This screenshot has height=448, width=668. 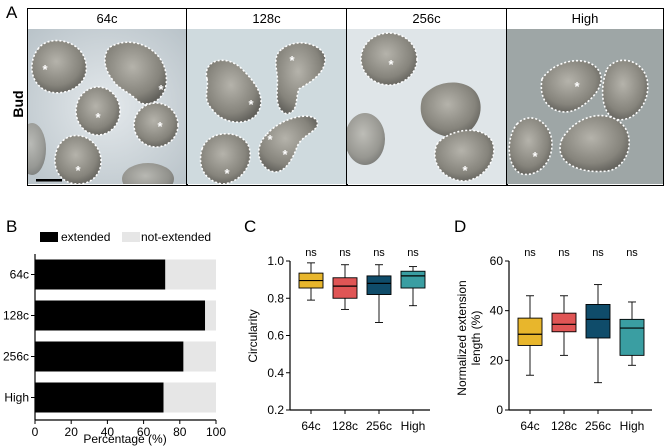 What do you see at coordinates (585, 106) in the screenshot?
I see `micrograph-image-high: **` at bounding box center [585, 106].